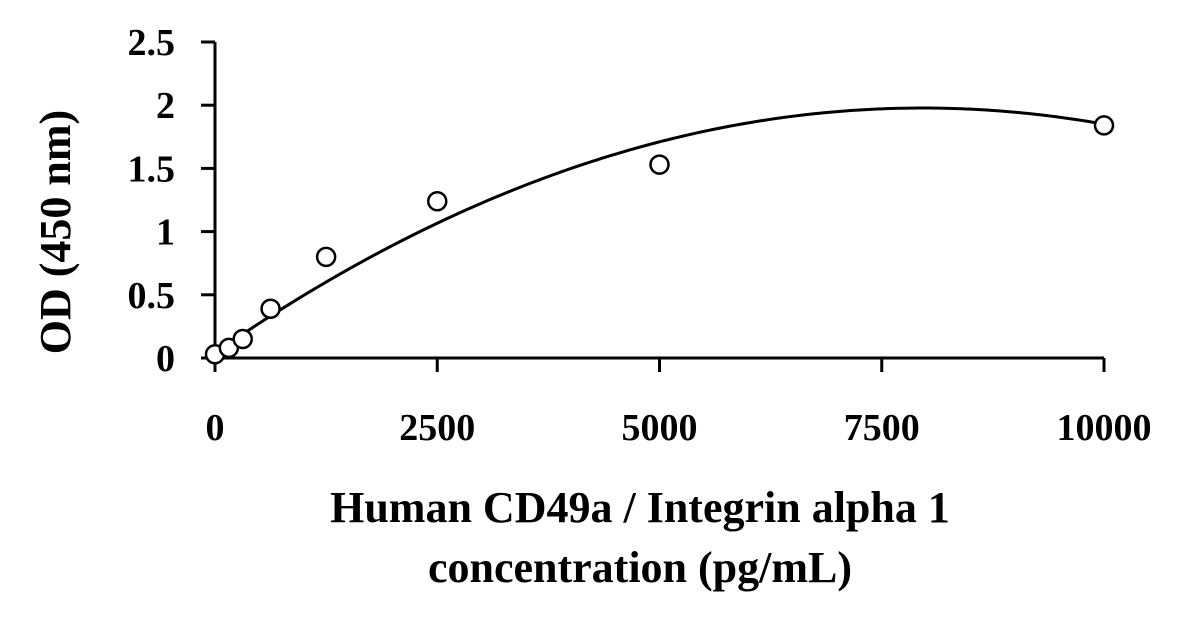 The image size is (1191, 622). I want to click on y-tick-label: 1.5, so click(152, 169).